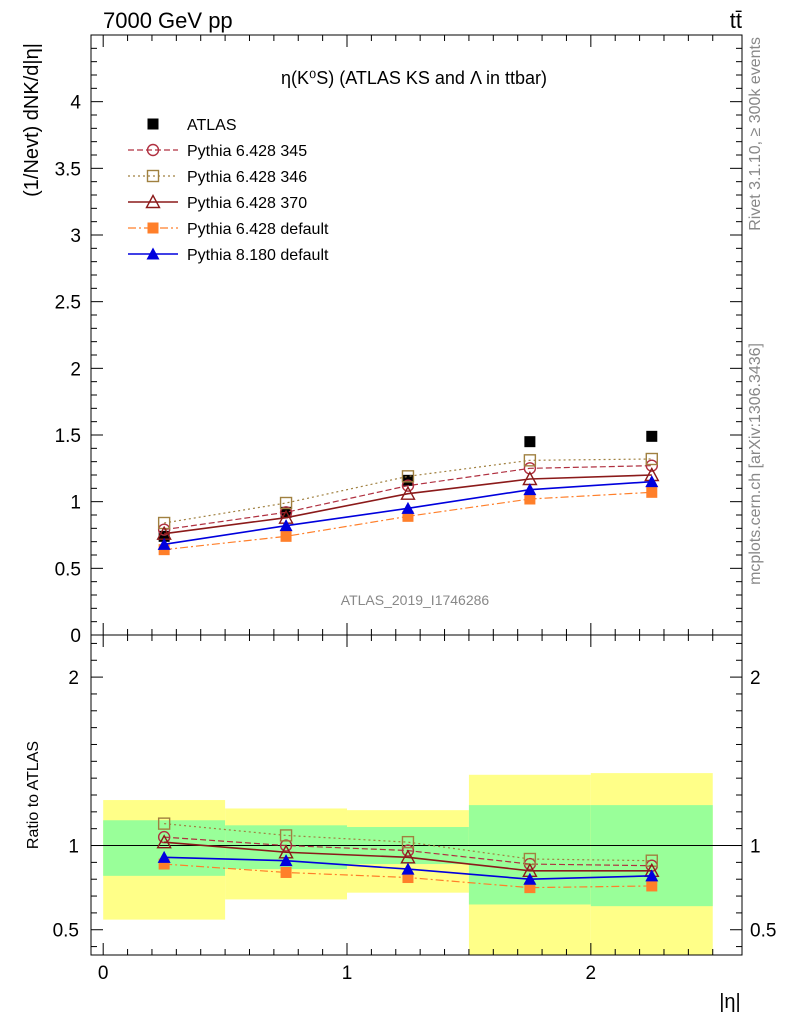  Describe the element at coordinates (247, 151) in the screenshot. I see `legend-label-1: Pythia 6.428 345` at that location.